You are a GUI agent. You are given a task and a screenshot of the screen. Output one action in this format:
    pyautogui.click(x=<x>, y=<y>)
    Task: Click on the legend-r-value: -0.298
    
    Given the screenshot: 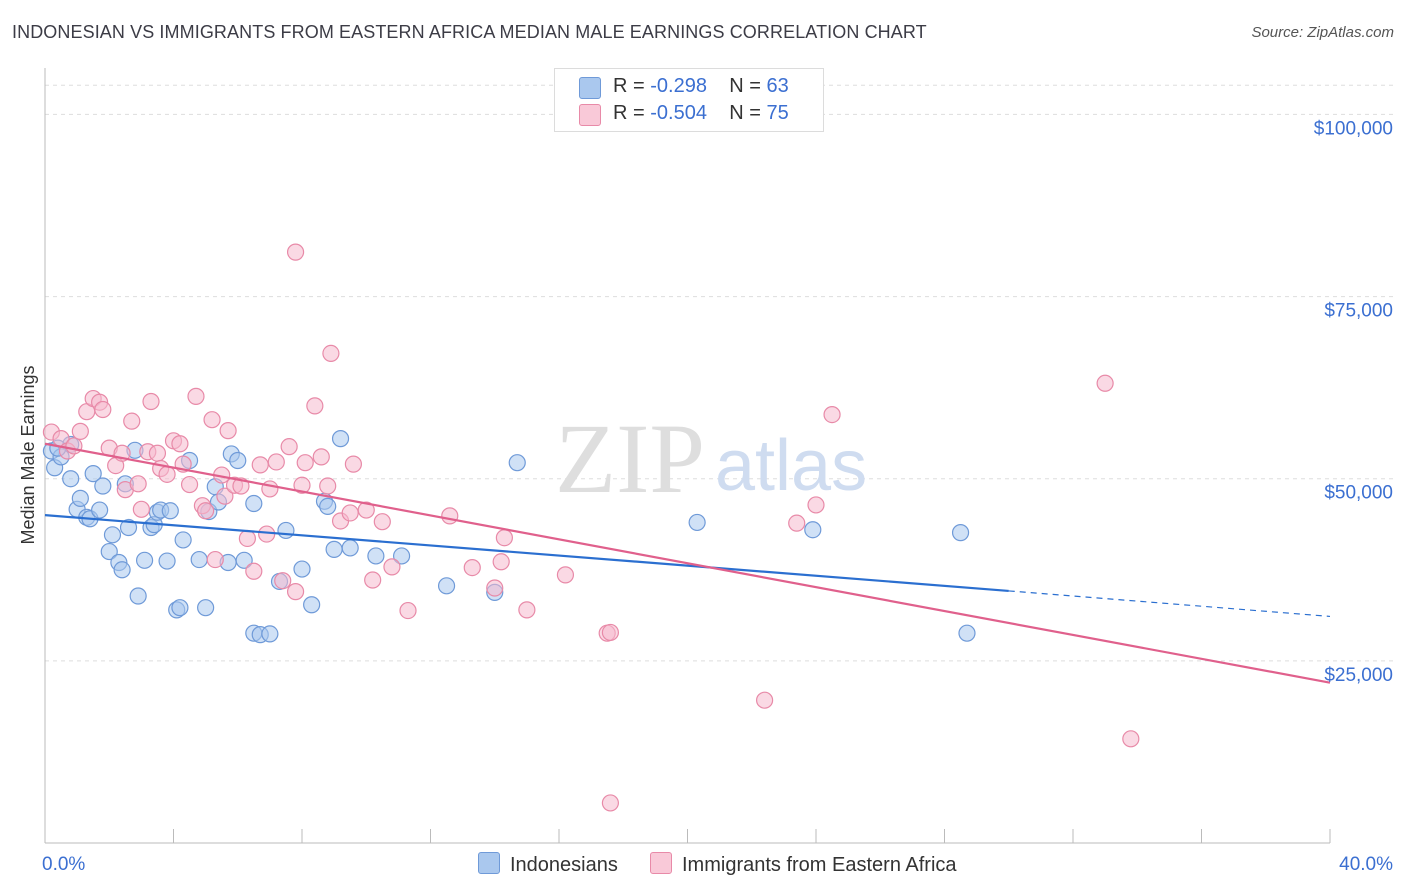 What is the action you would take?
    pyautogui.click(x=678, y=86)
    